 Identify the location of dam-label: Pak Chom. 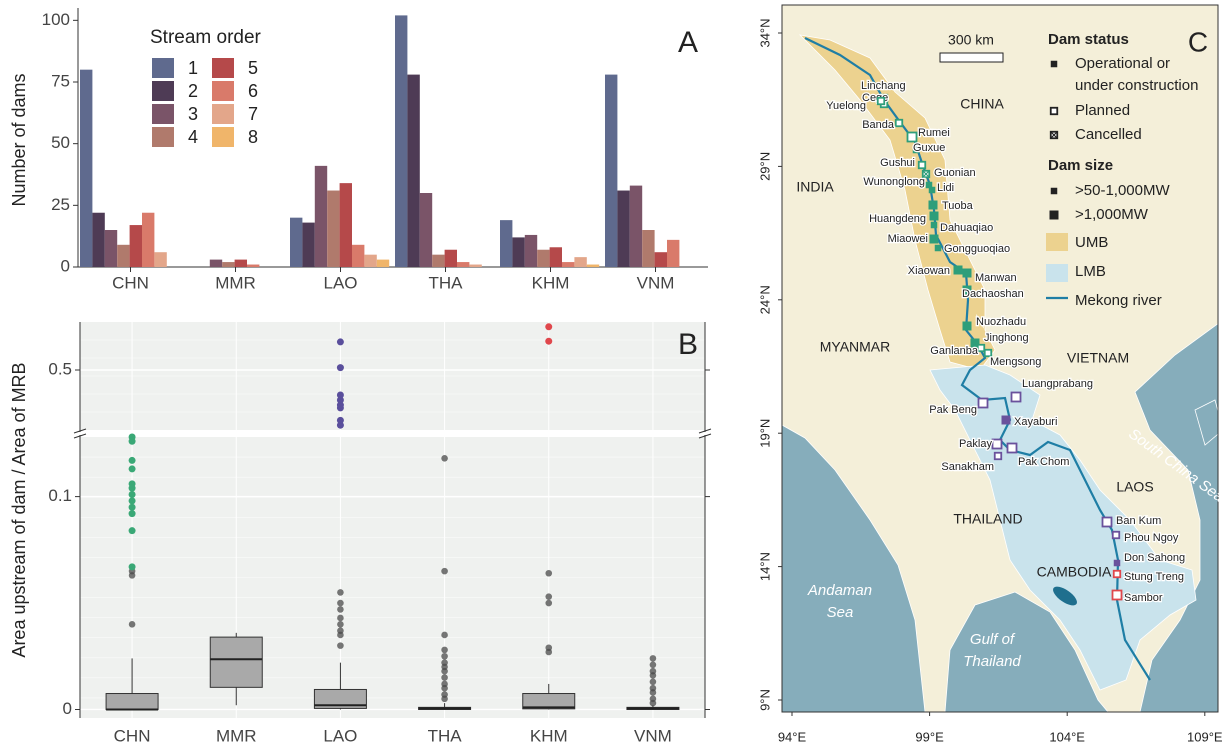
(1043, 462).